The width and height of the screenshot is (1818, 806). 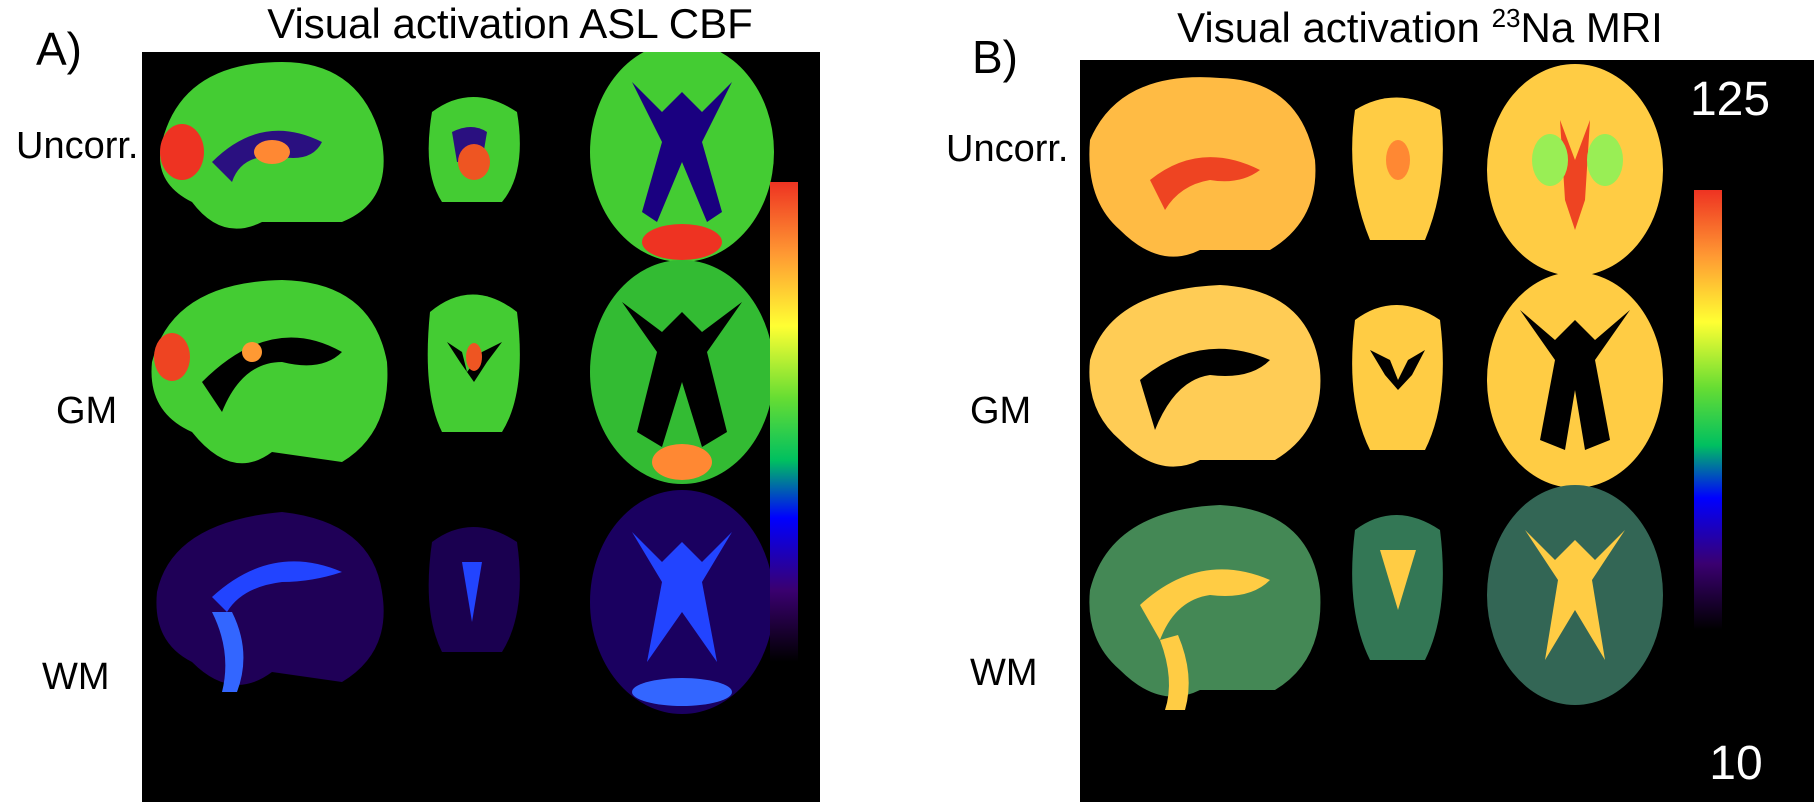 I want to click on a-uncorr-sagittal, so click(x=272, y=145).